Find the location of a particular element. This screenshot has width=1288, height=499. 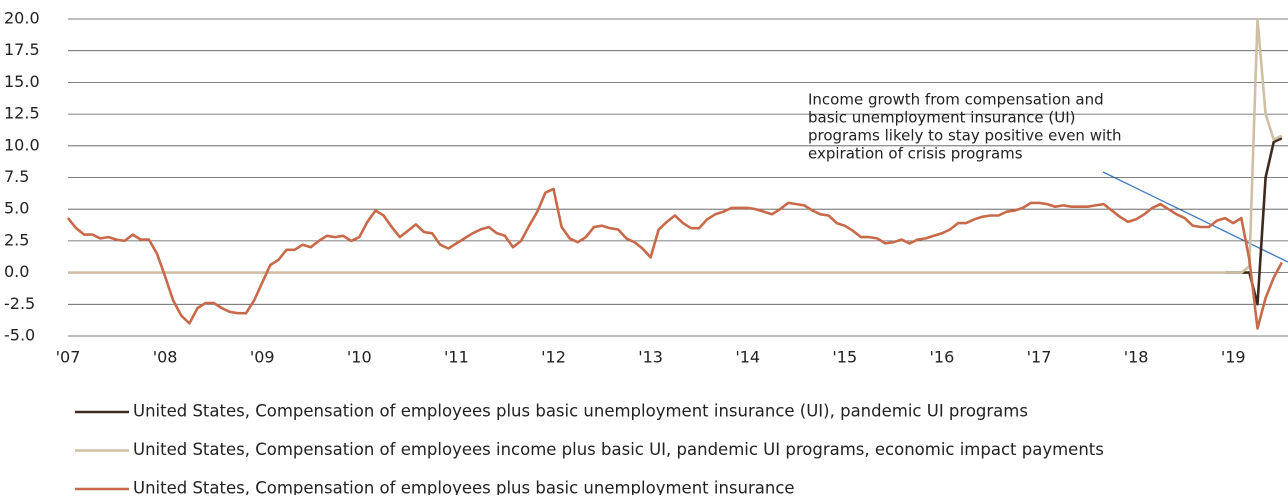

y-tick-label: 12.5 is located at coordinates (22, 113).